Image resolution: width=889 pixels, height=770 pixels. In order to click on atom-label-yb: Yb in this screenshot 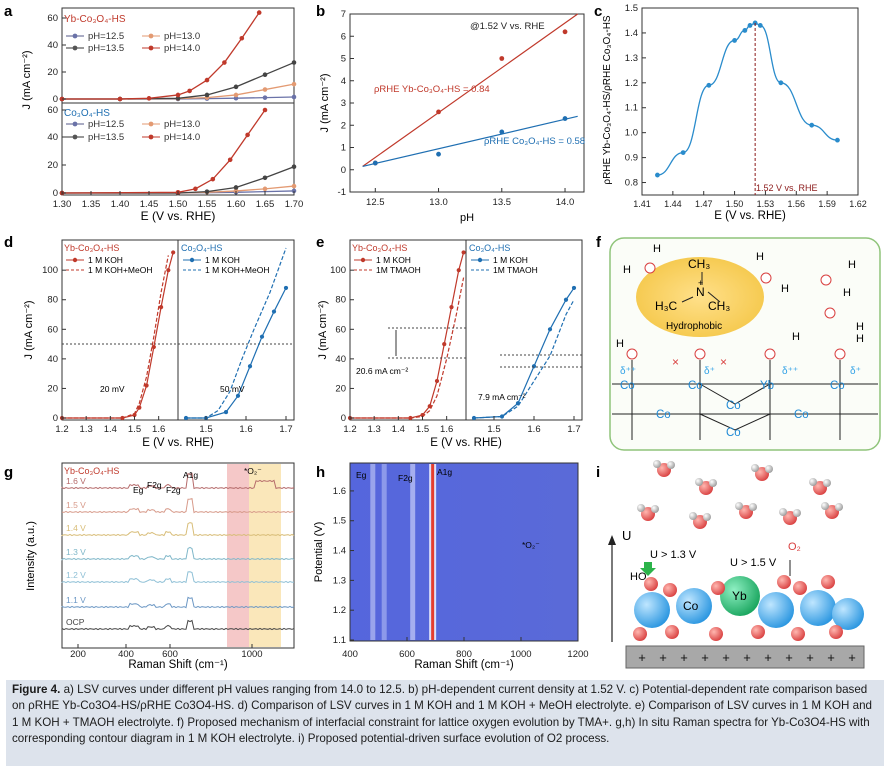, I will do `click(739, 596)`.